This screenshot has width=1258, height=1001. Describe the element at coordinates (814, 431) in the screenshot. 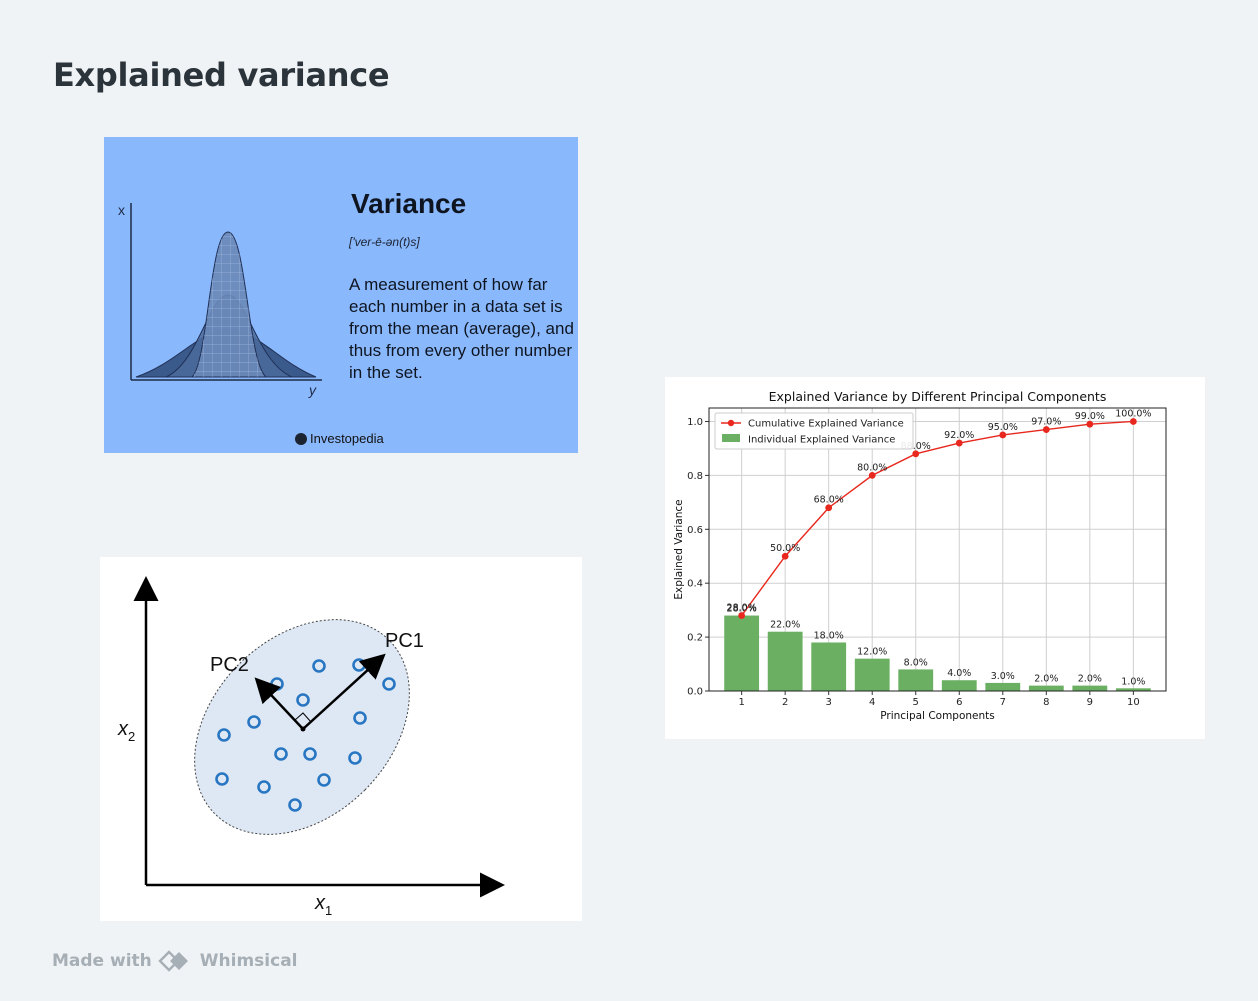

I see `legend-box` at that location.